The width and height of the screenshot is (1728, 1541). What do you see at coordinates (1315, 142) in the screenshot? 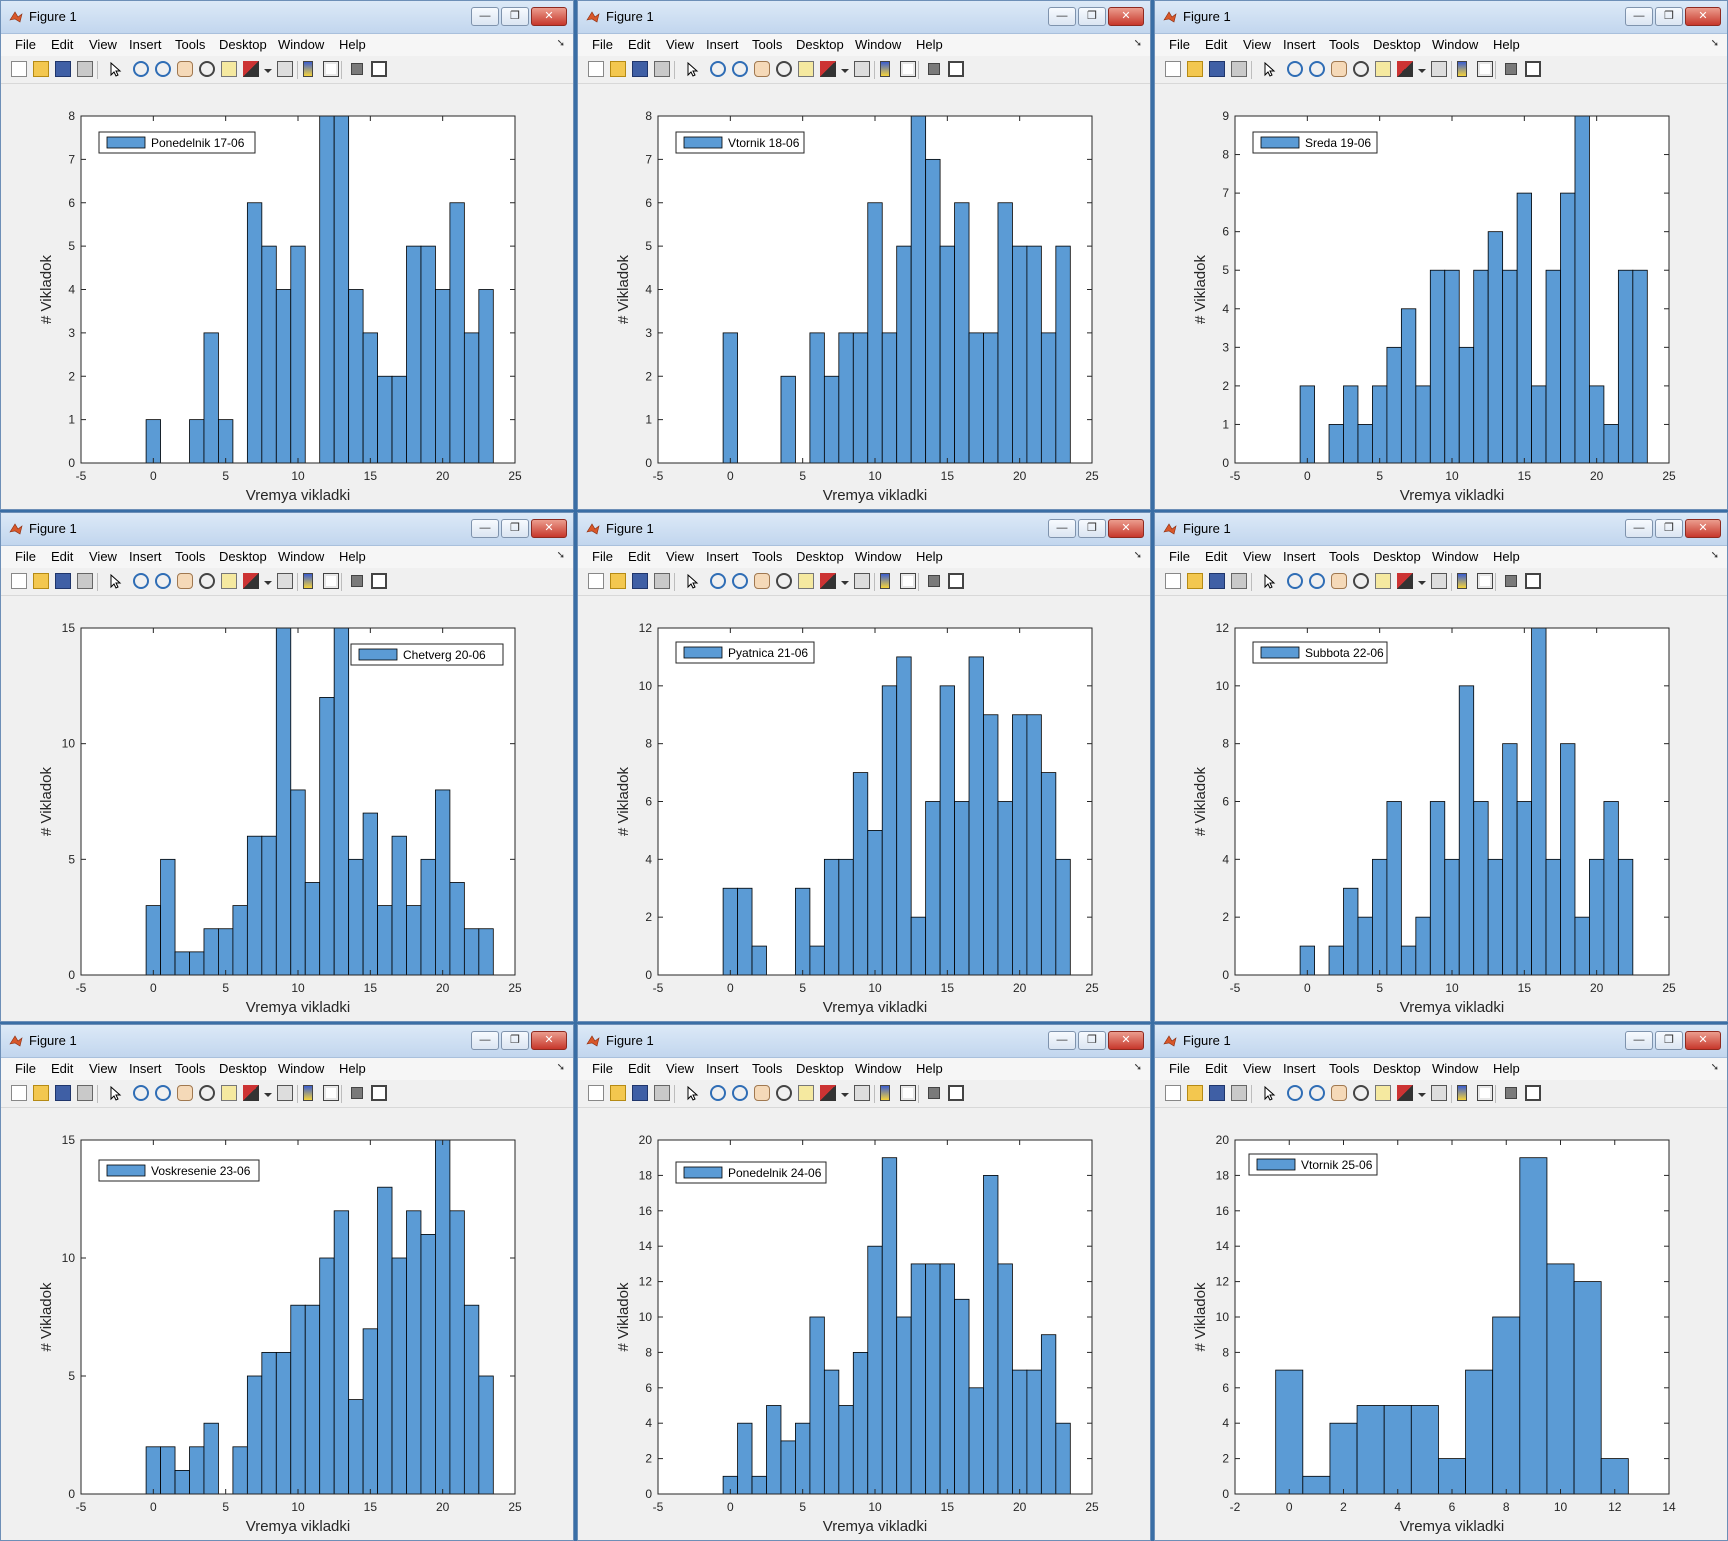
I see `legend: Sreda 19-06` at bounding box center [1315, 142].